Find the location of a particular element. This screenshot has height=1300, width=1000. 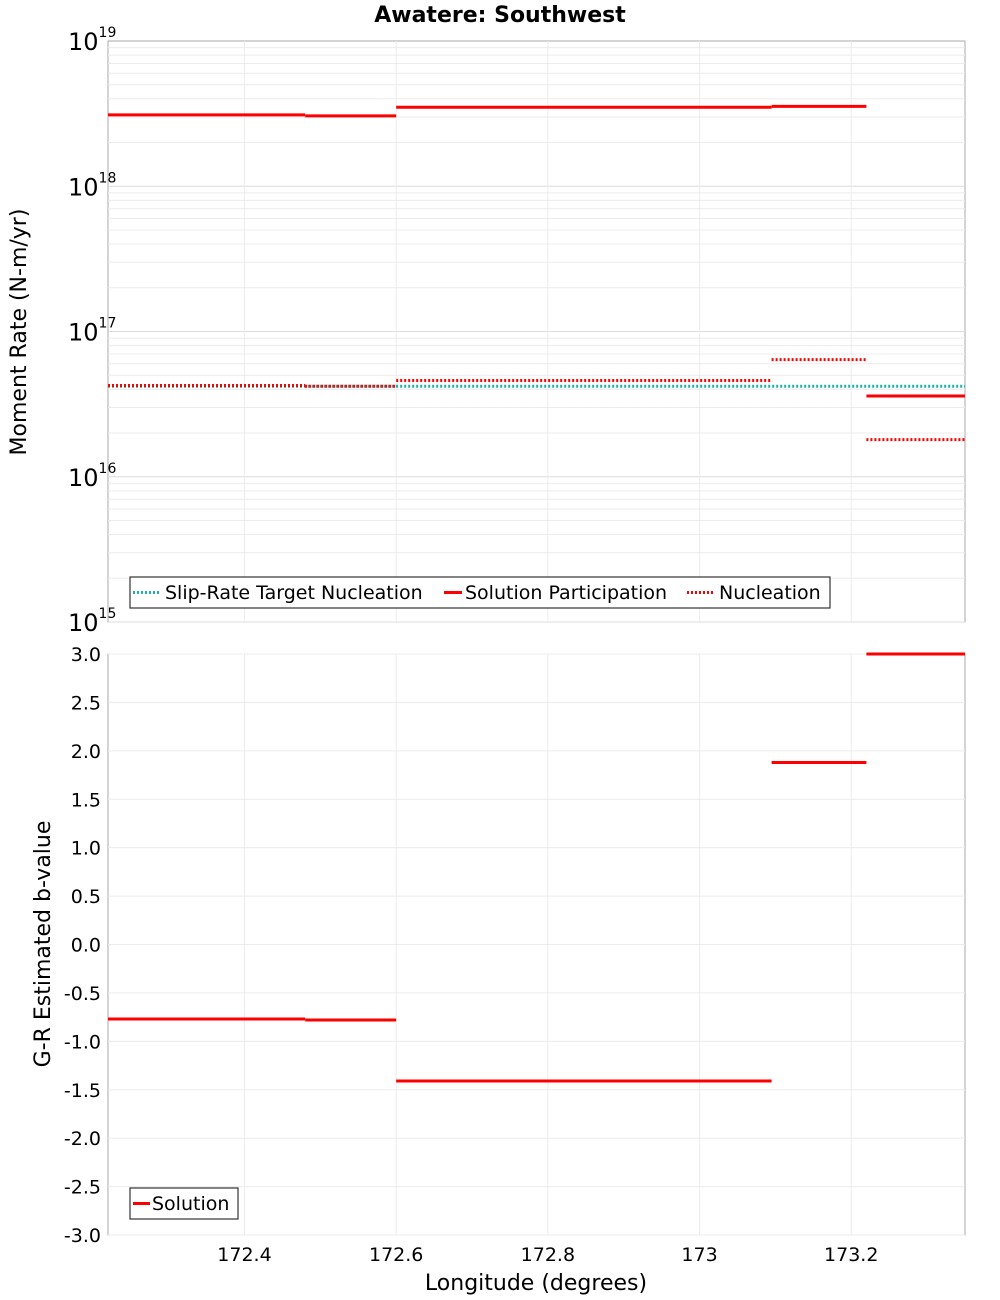

bottom-legend: Solution is located at coordinates (184, 1203).